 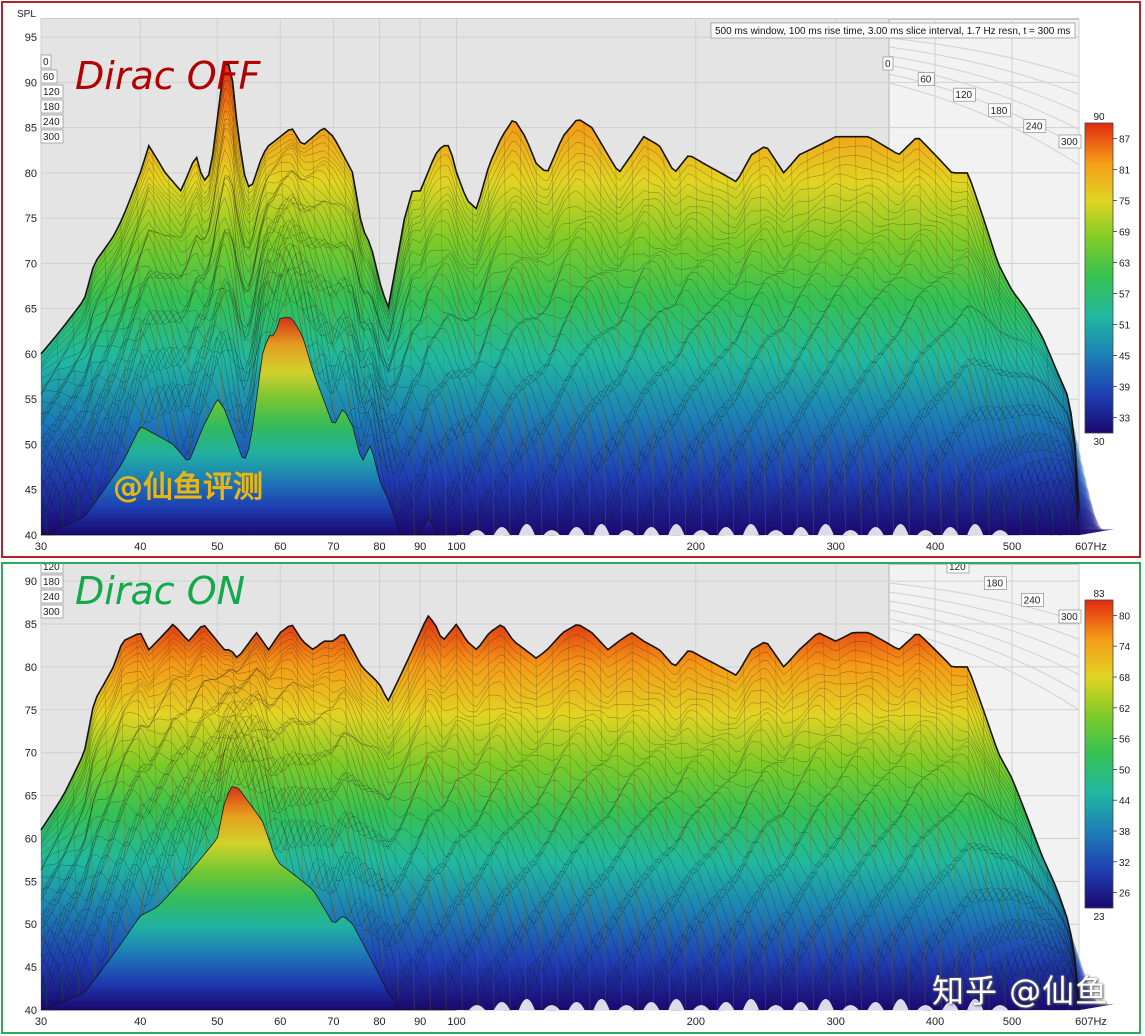 I want to click on y-tick-label: 85, so click(x=31, y=129).